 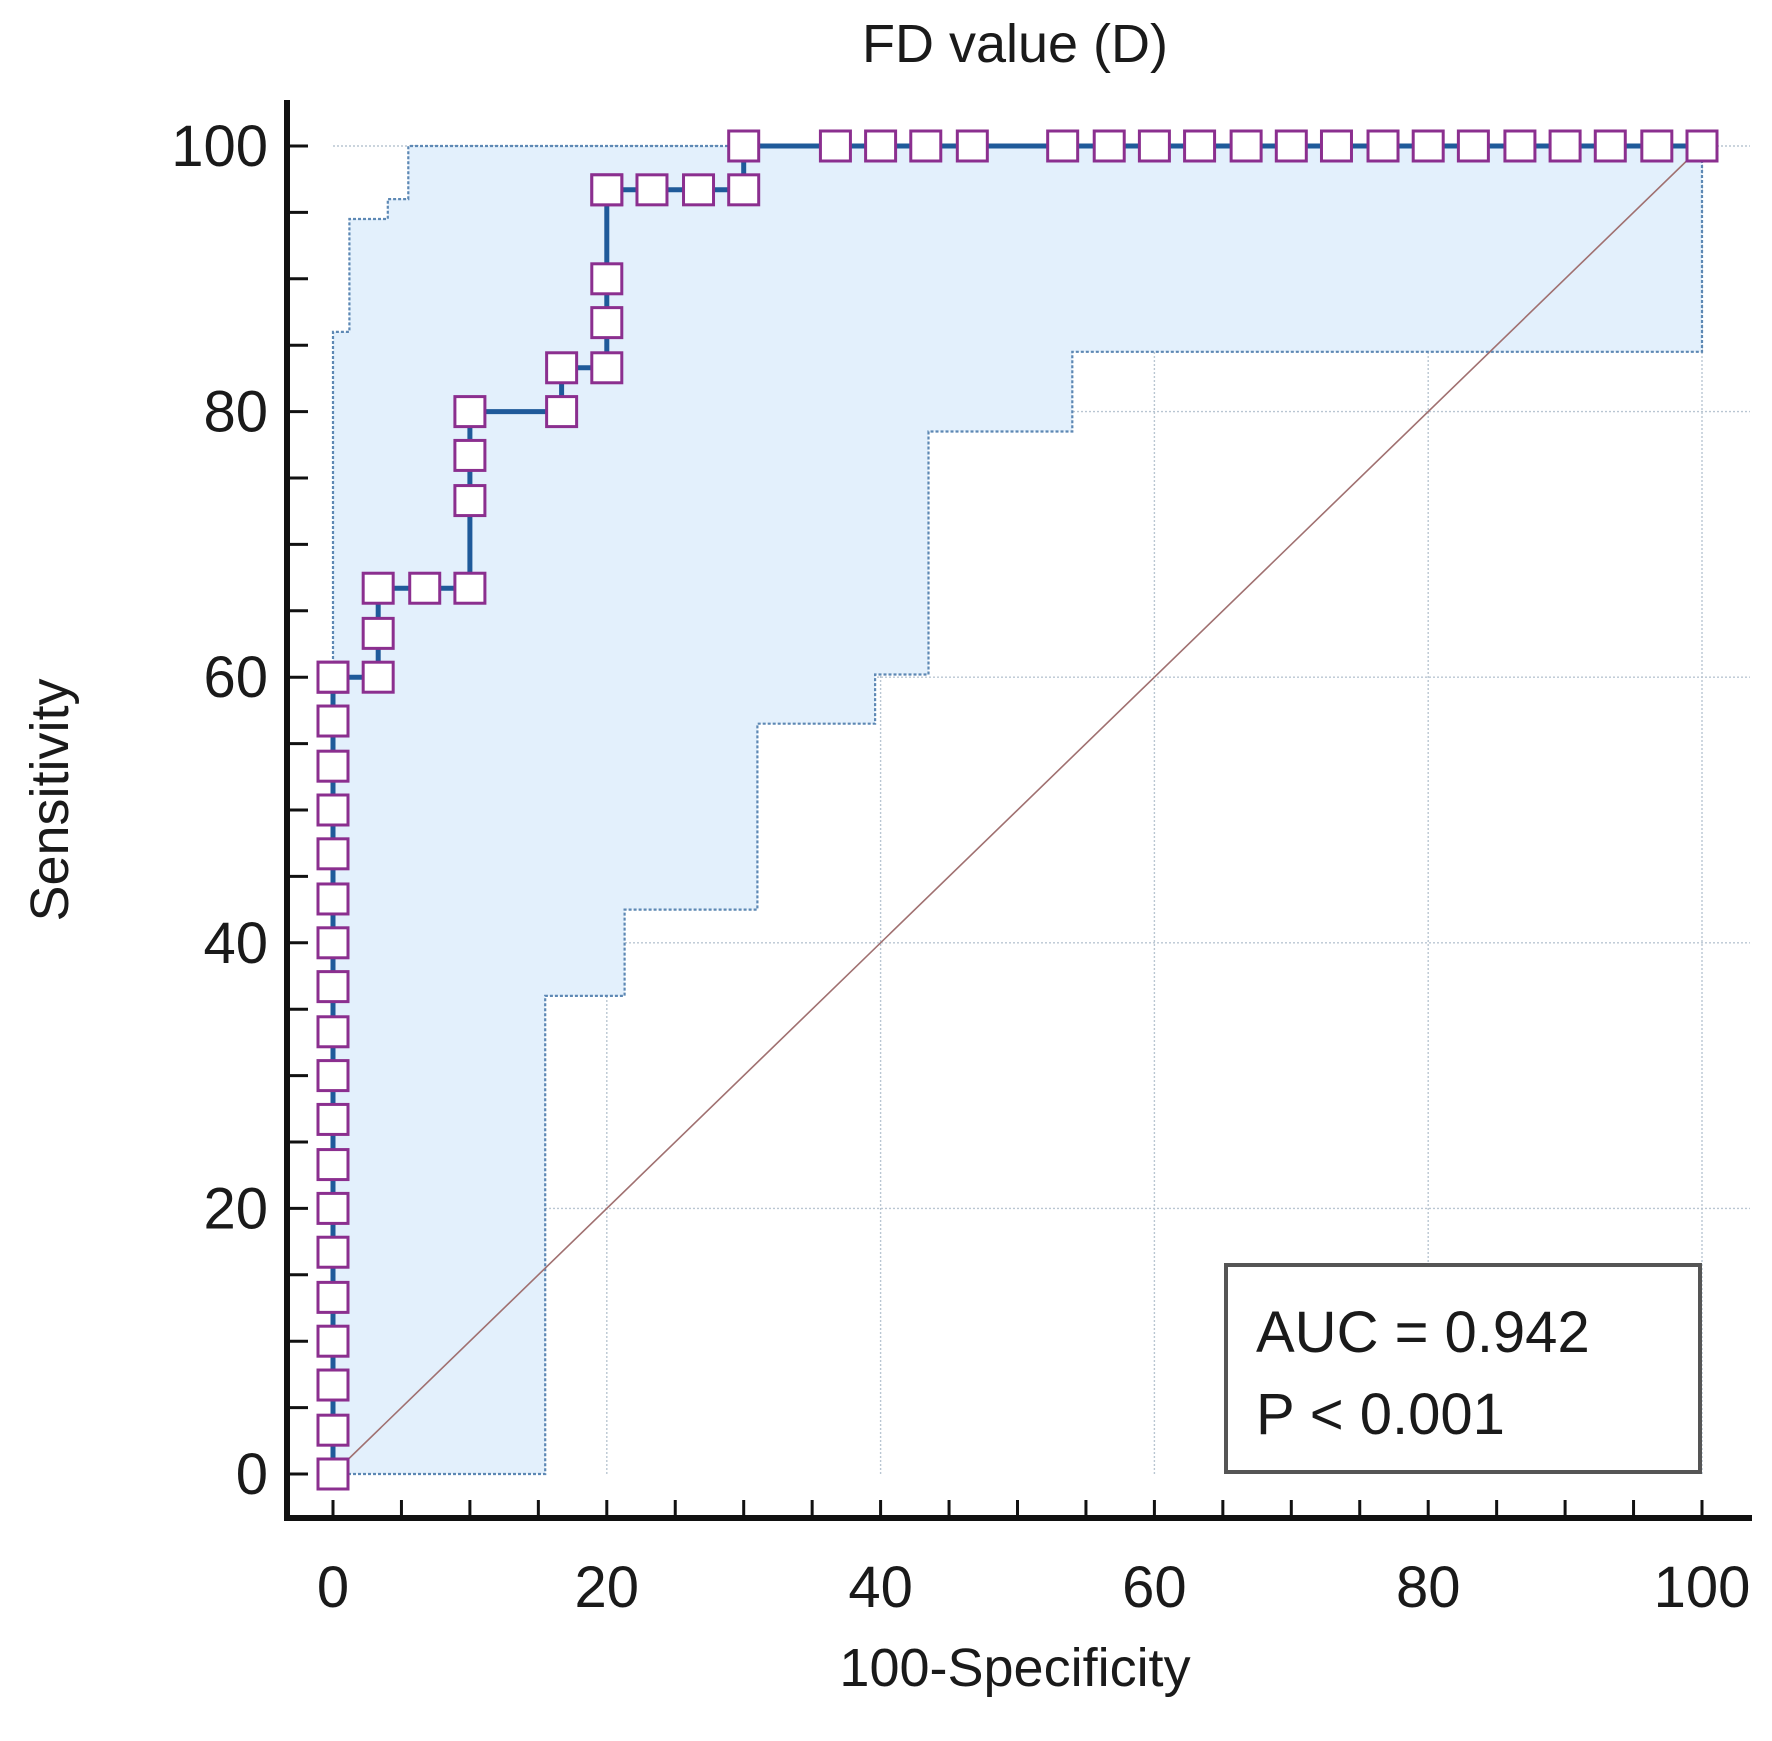 What do you see at coordinates (880, 1587) in the screenshot?
I see `x-tick-label: 40` at bounding box center [880, 1587].